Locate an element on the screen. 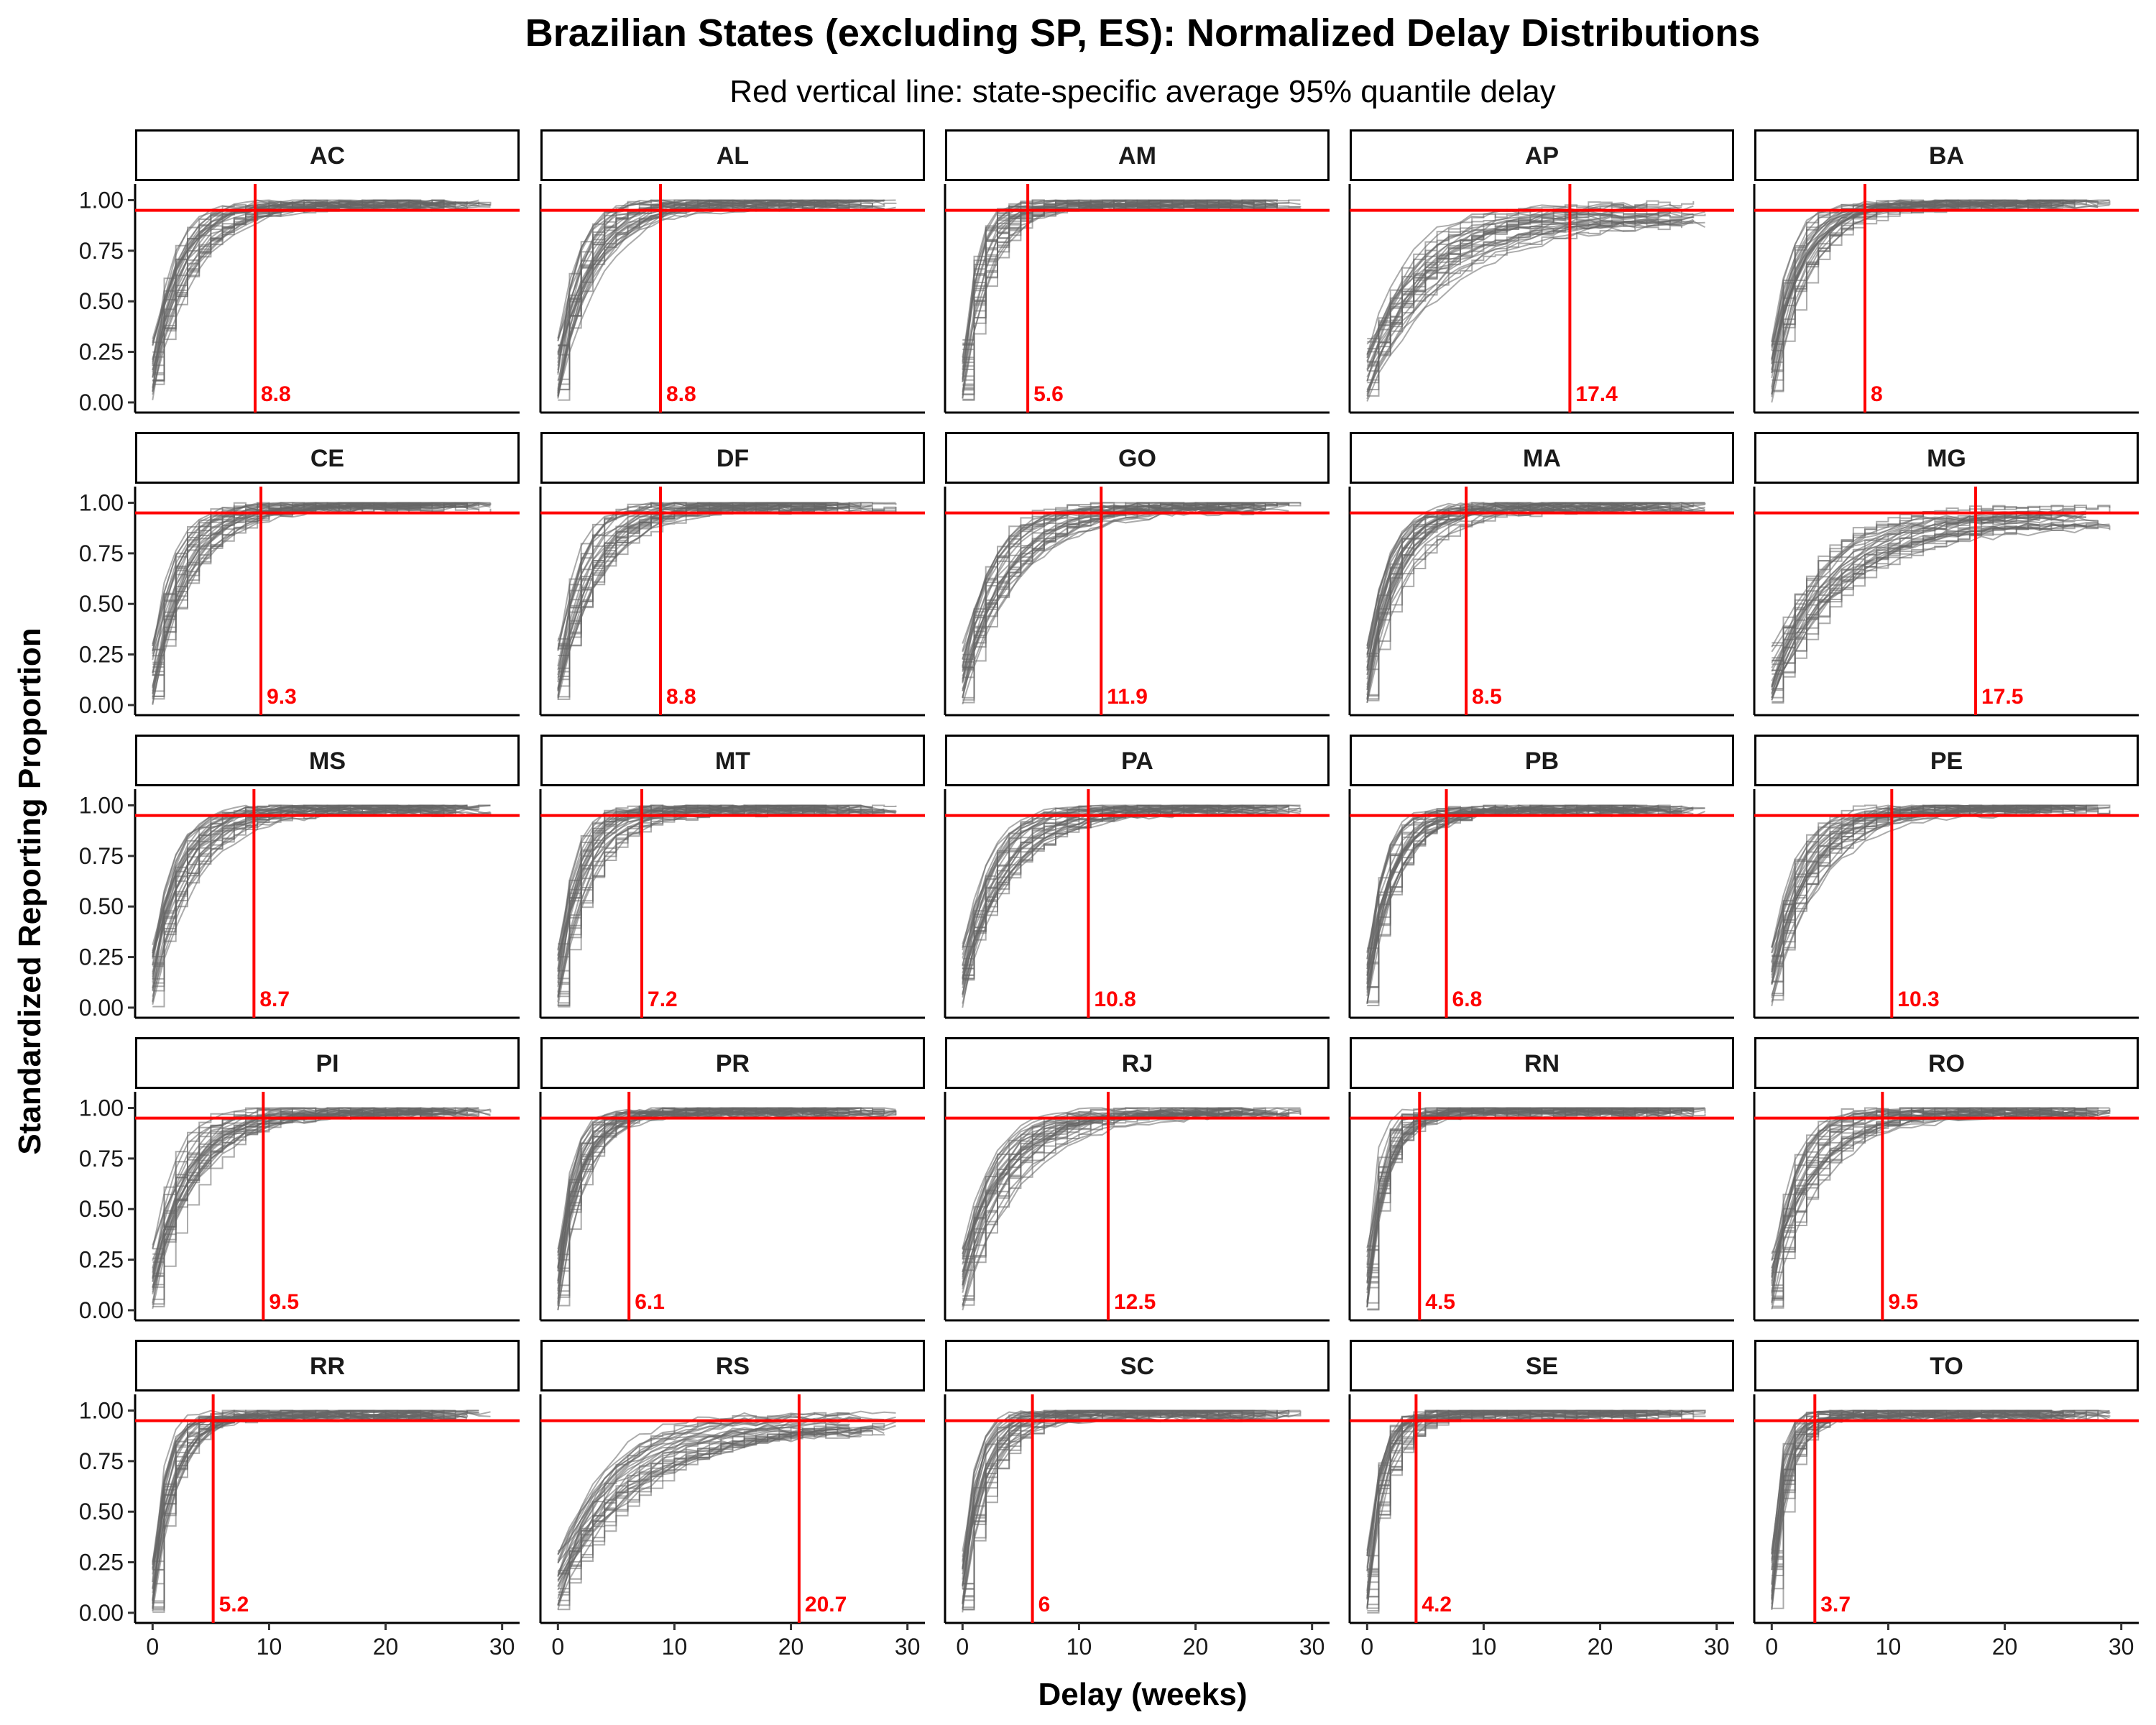 This screenshot has width=2156, height=1725. facet-strip-label: MG is located at coordinates (1946, 458).